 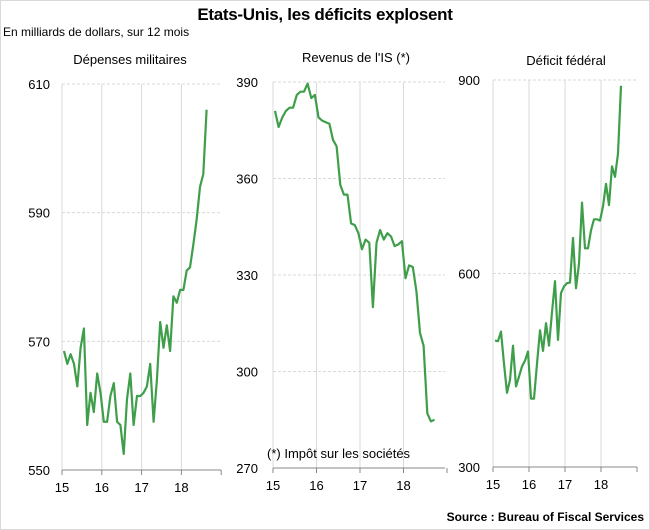 I want to click on panel-title: Dépenses militaires, so click(x=130, y=59).